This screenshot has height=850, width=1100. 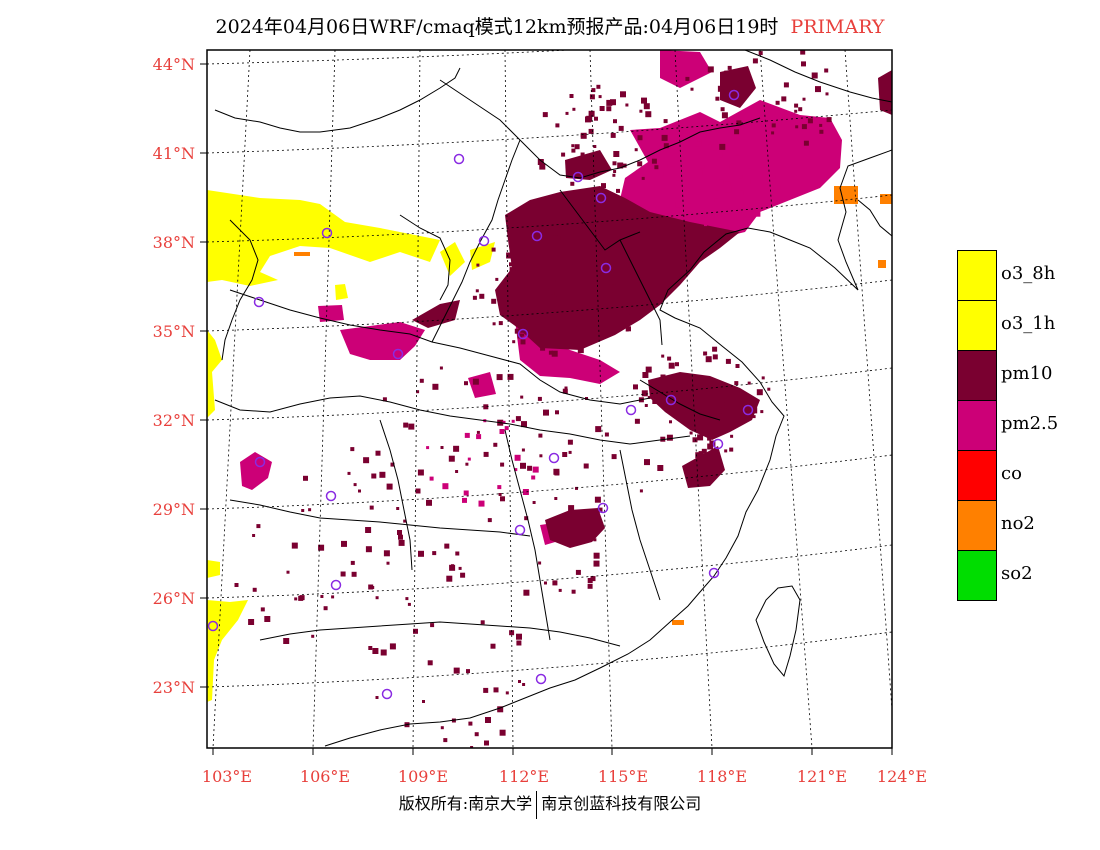 I want to click on lat-label-23n: 23°N, so click(x=173, y=687).